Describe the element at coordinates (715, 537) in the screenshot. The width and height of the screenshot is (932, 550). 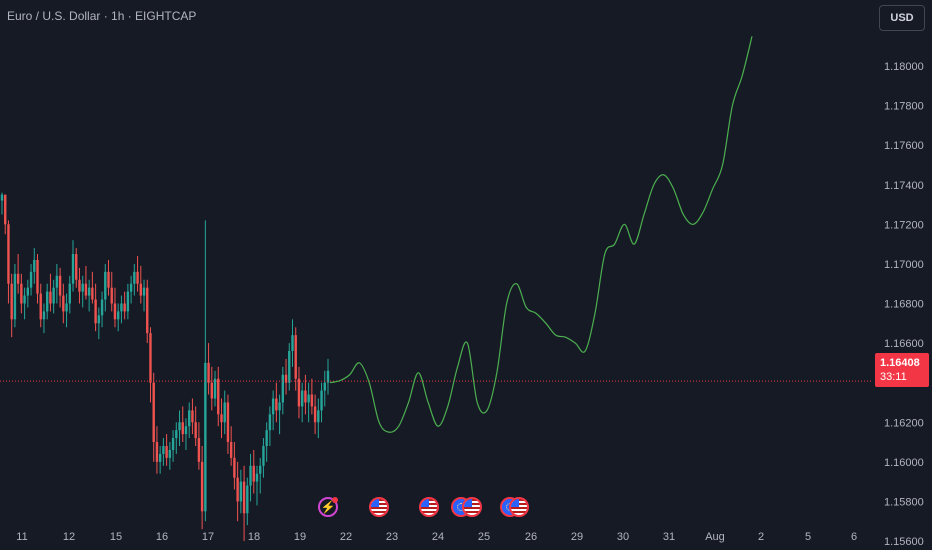
I see `time-tick-label: Aug` at that location.